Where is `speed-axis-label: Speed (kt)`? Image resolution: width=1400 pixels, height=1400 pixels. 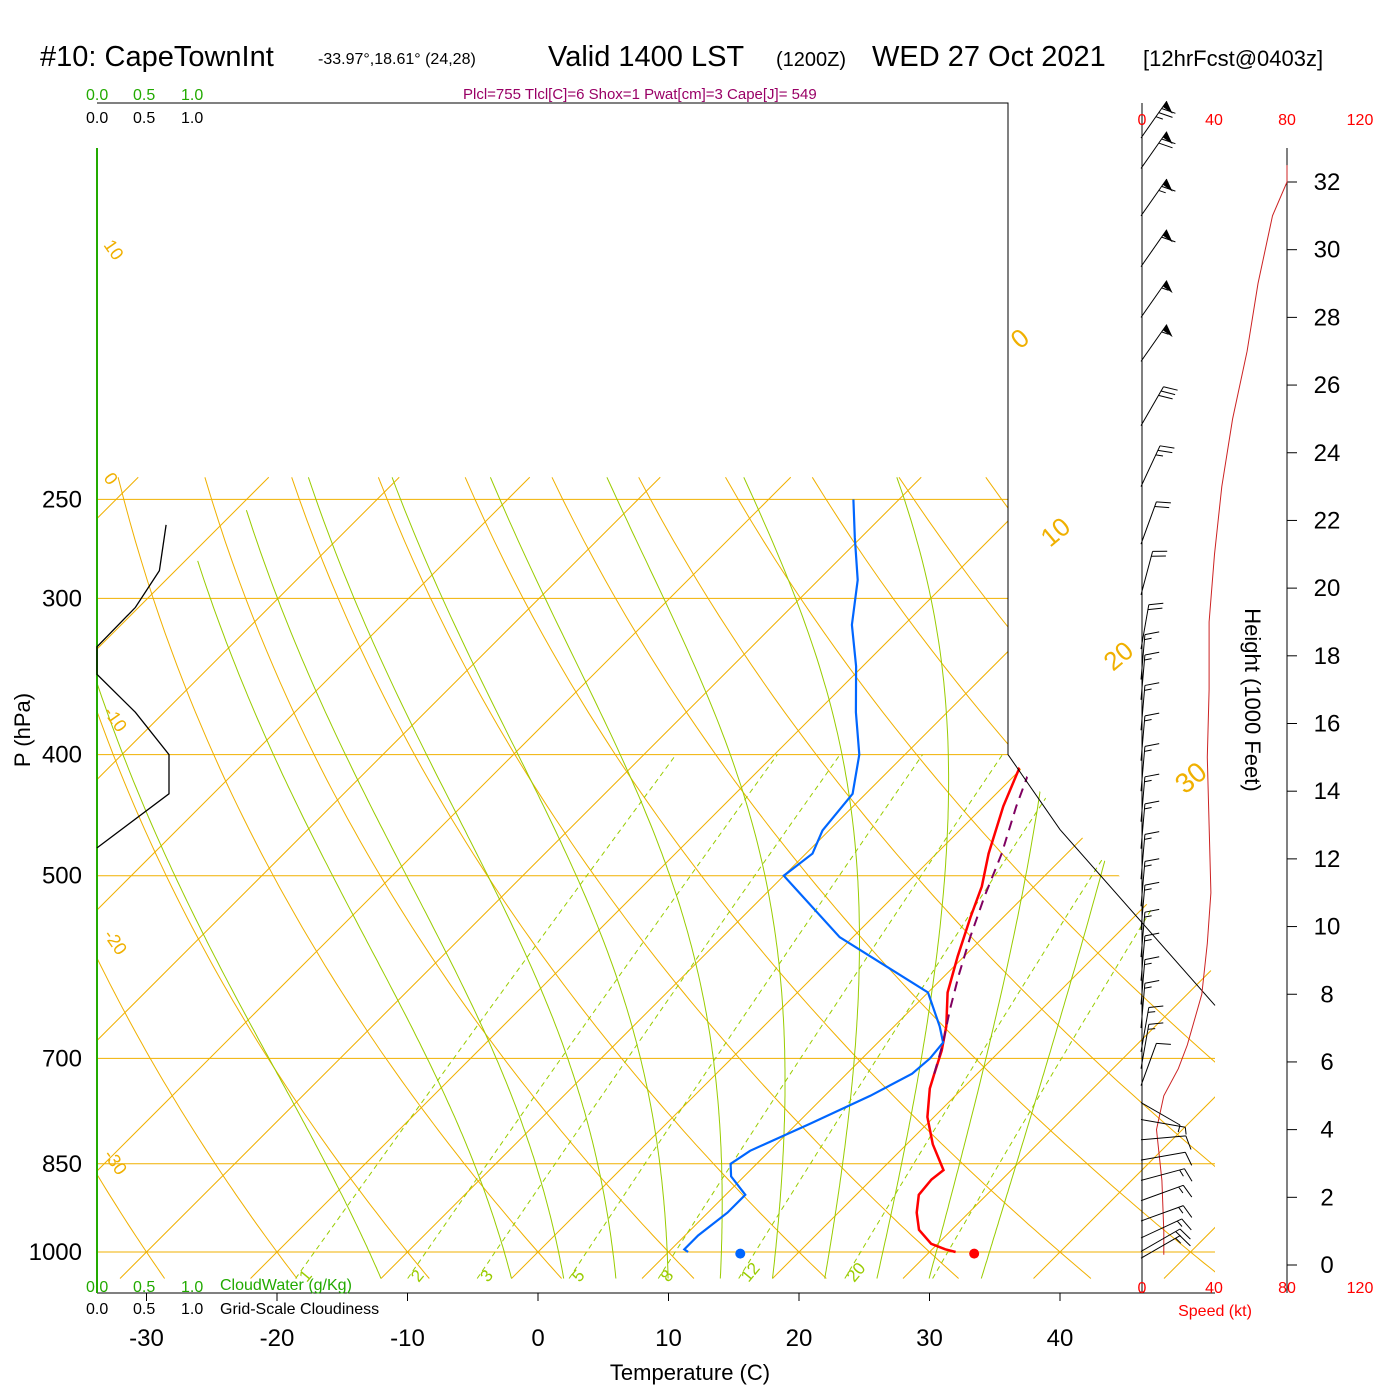
speed-axis-label: Speed (kt) is located at coordinates (1215, 1311).